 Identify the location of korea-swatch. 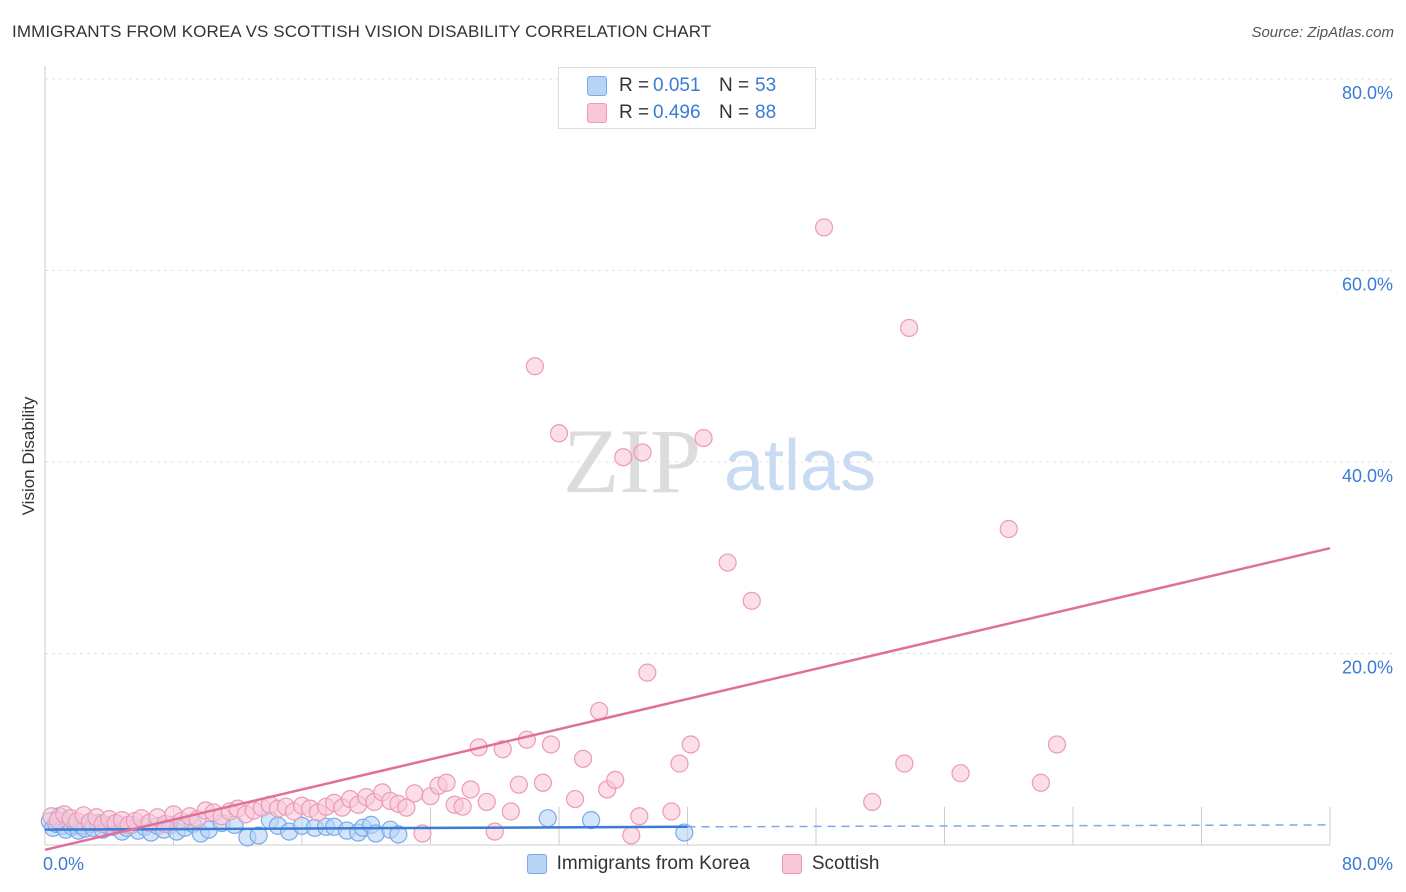
(597, 86).